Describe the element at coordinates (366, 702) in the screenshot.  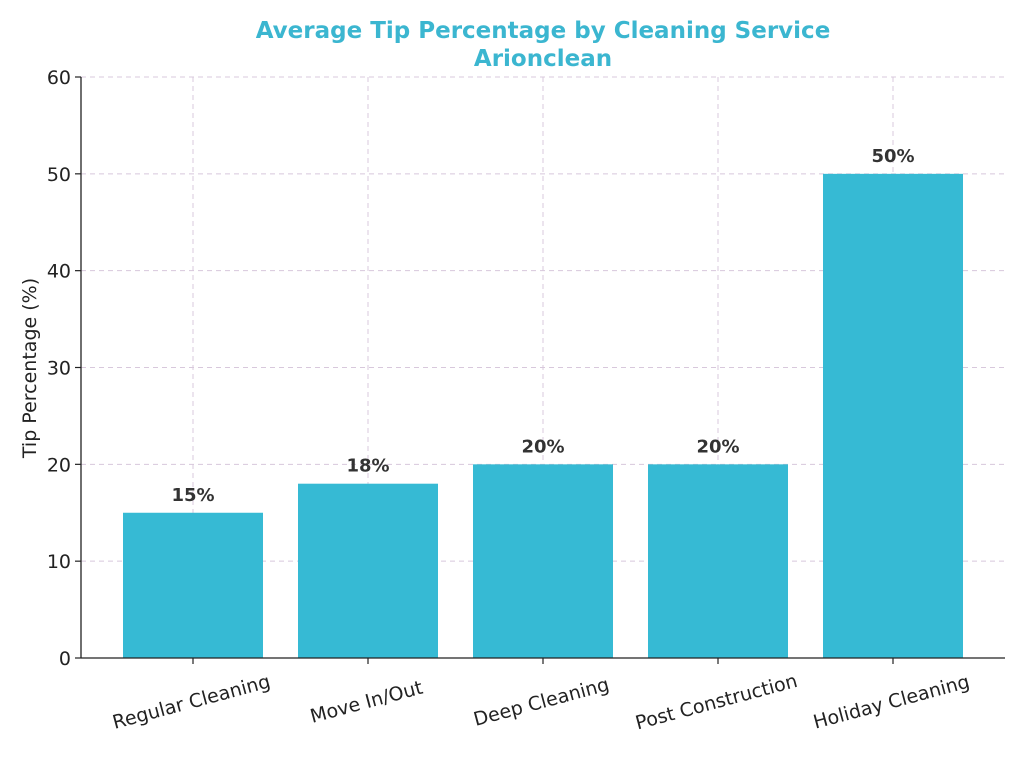
I see `x-tick-label: Move In/Out` at that location.